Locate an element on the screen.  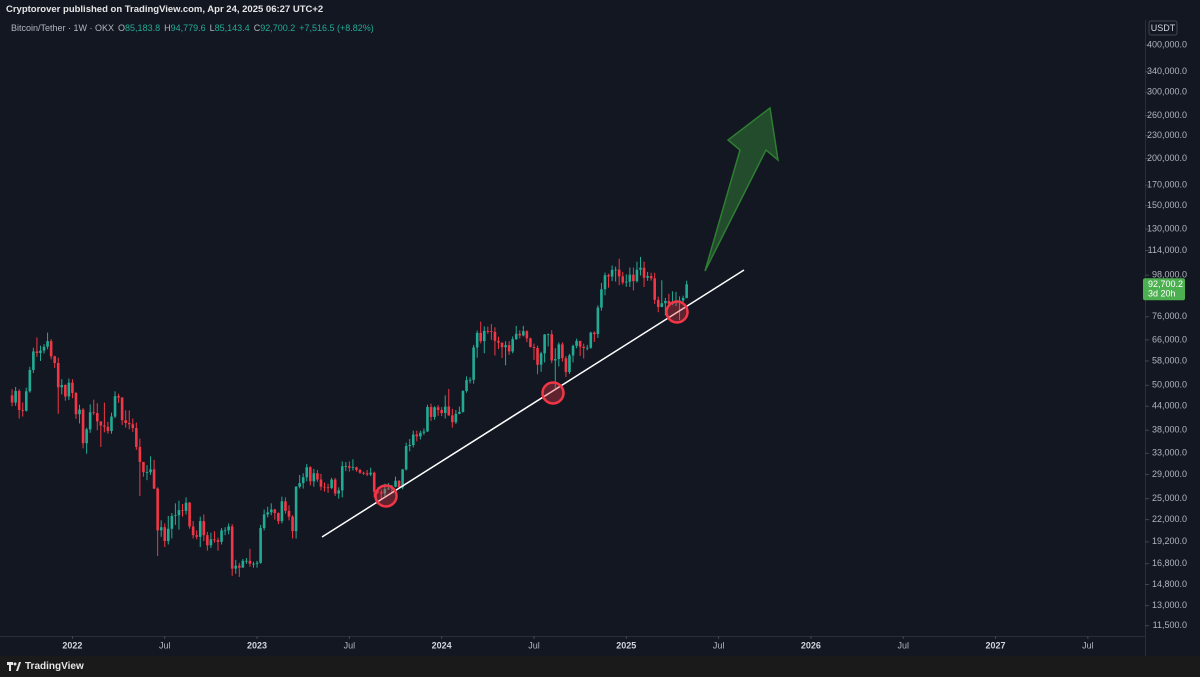
ohlc-key: C is located at coordinates (257, 28).